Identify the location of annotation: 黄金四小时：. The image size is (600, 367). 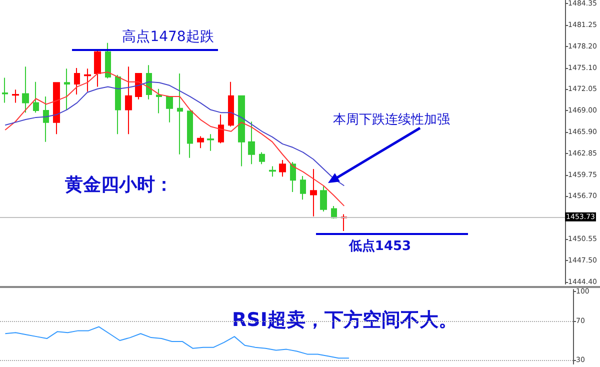
(118, 185).